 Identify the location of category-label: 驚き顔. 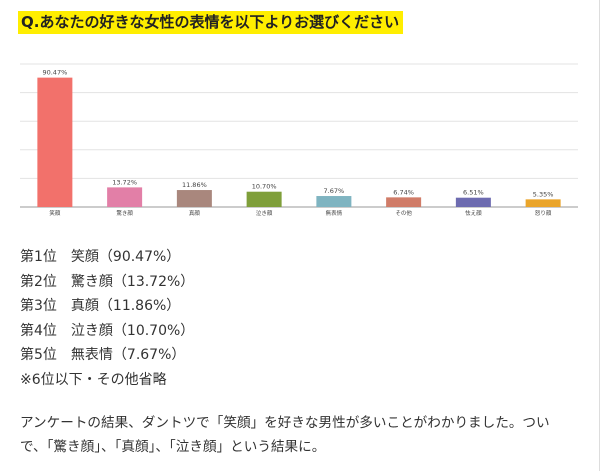
(124, 213).